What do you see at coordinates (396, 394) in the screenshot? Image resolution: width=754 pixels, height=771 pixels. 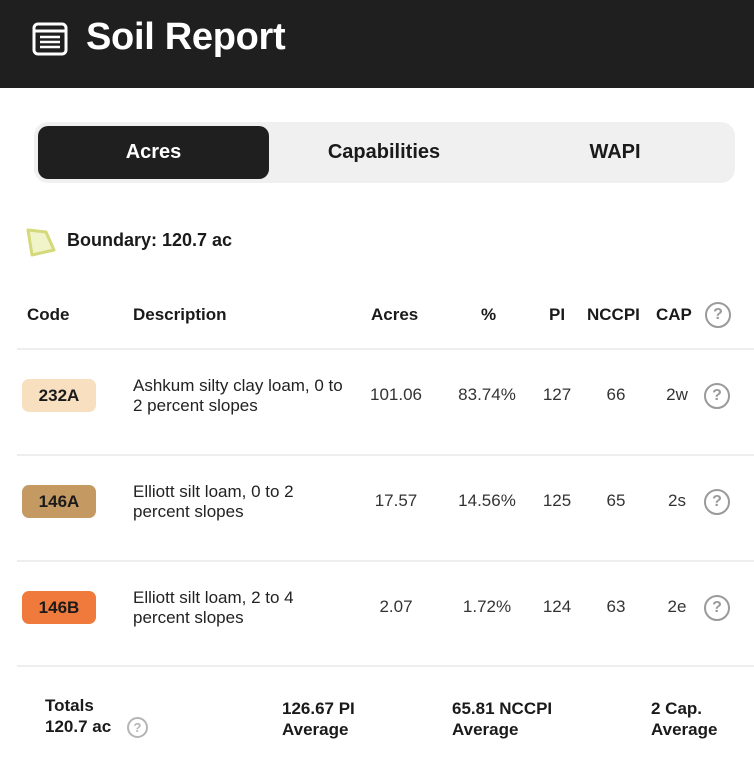 I see `acres-value: 101.06` at bounding box center [396, 394].